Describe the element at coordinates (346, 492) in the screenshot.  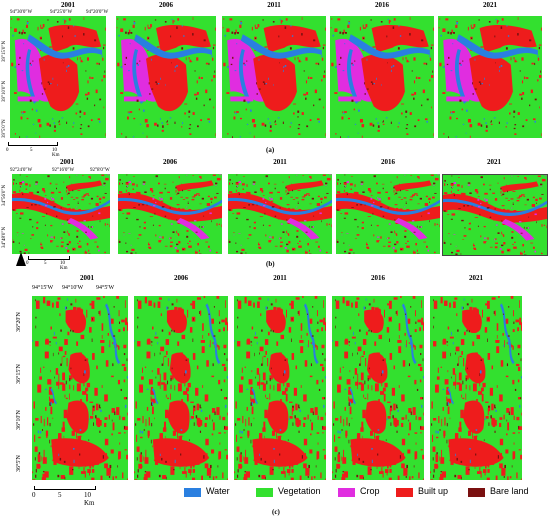
I see `legend-swatch-crop` at that location.